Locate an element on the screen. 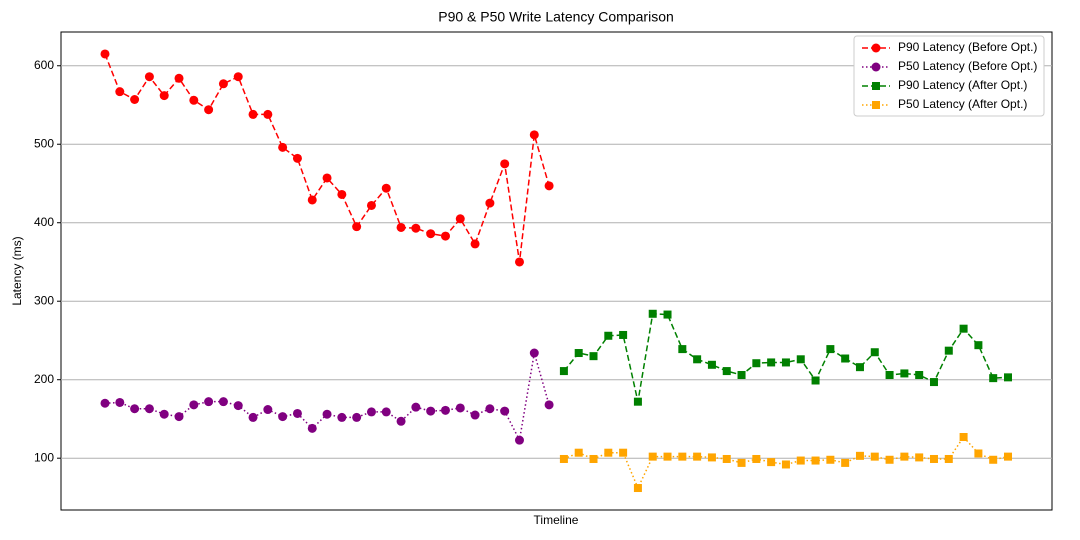  y-tick-label: 600 is located at coordinates (44, 65).